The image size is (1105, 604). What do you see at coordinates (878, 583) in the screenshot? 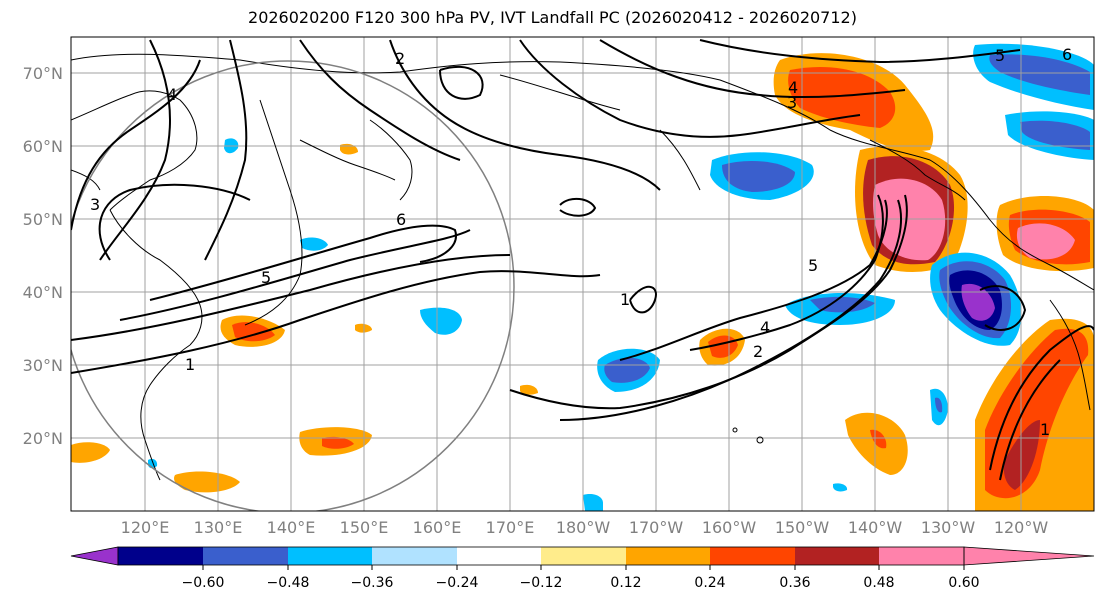
I see `colorbar-tick: 0.48` at bounding box center [878, 583].